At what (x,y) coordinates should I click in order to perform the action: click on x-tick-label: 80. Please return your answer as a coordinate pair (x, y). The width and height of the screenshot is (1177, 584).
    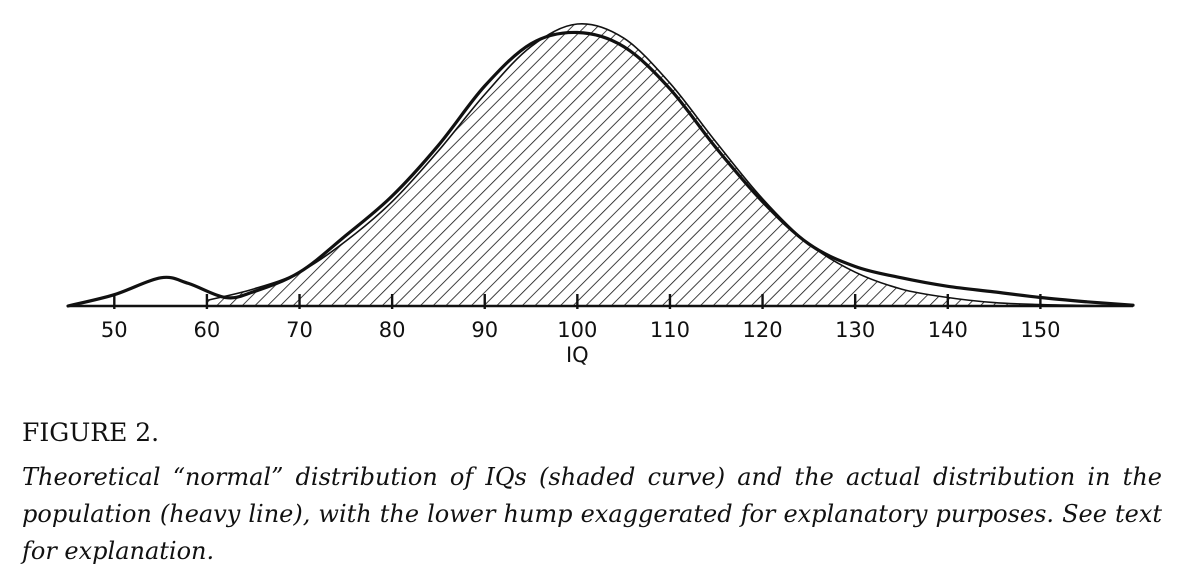
    Looking at the image, I should click on (392, 330).